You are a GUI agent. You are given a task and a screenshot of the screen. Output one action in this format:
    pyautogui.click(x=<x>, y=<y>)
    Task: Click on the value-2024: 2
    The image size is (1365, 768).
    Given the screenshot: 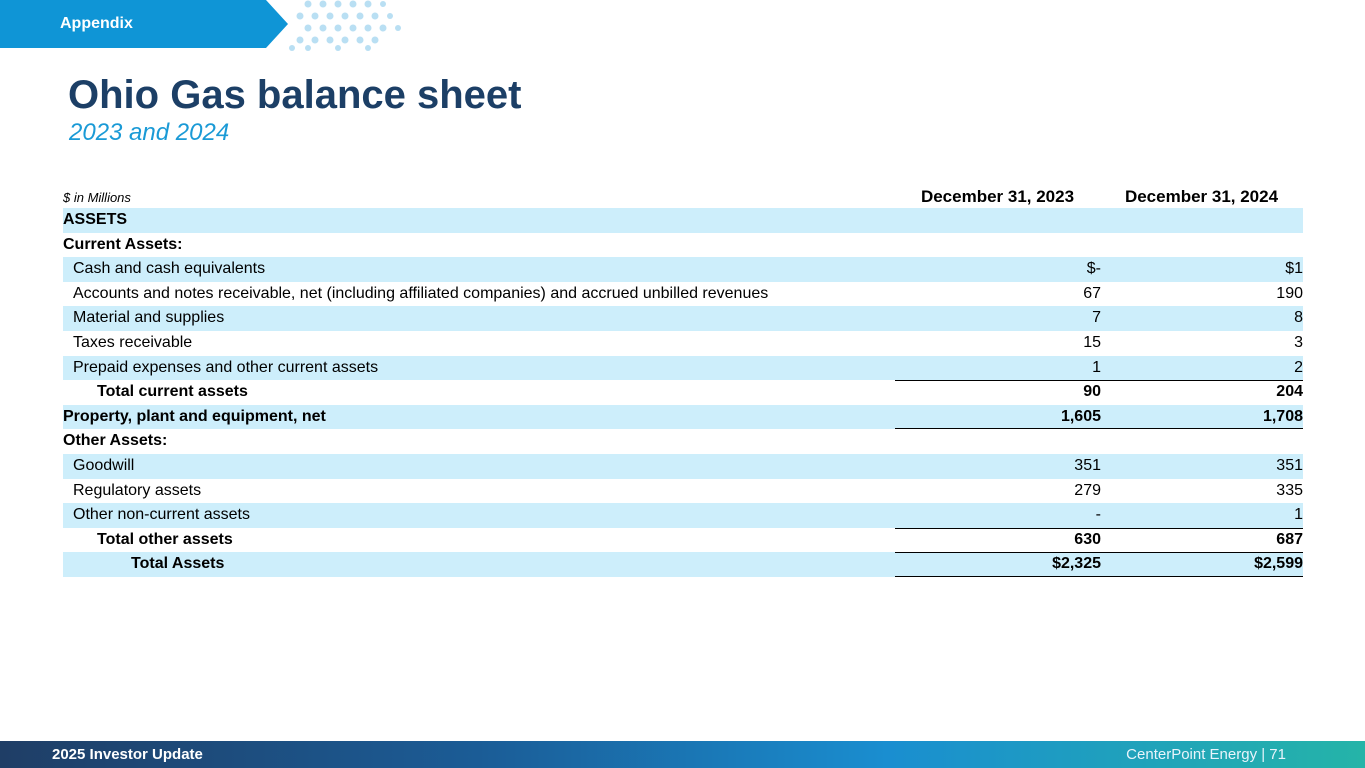 What is the action you would take?
    pyautogui.click(x=1298, y=367)
    